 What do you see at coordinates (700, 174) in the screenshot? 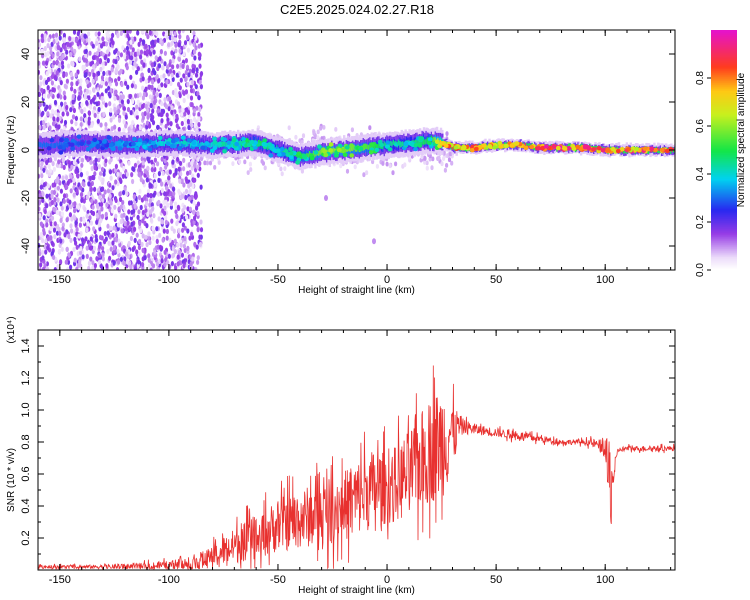
I see `colorbar-tick-label: 0.4` at bounding box center [700, 174].